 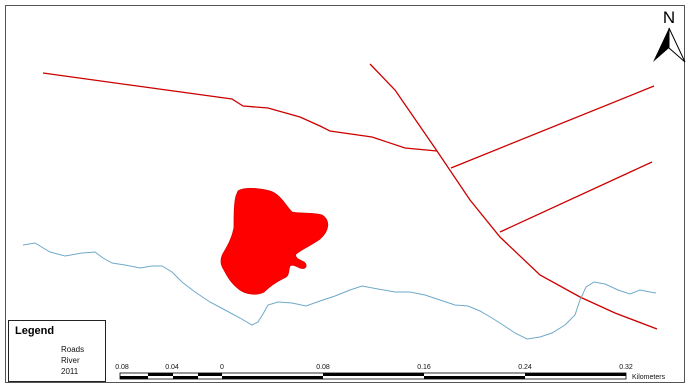 I want to click on legend: Legend Roads River 2011, so click(x=57, y=351).